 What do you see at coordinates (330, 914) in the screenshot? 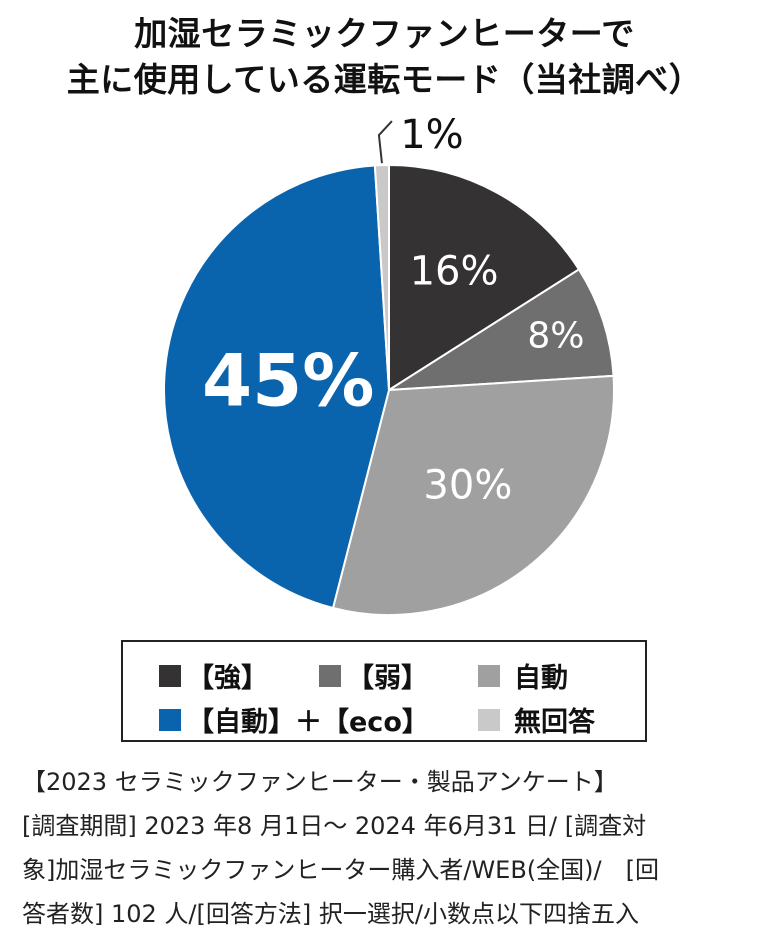
I see `notes-line-4: 答者数] 102 人/[回答方法] 択一選択/小数点以下四捨五入` at bounding box center [330, 914].